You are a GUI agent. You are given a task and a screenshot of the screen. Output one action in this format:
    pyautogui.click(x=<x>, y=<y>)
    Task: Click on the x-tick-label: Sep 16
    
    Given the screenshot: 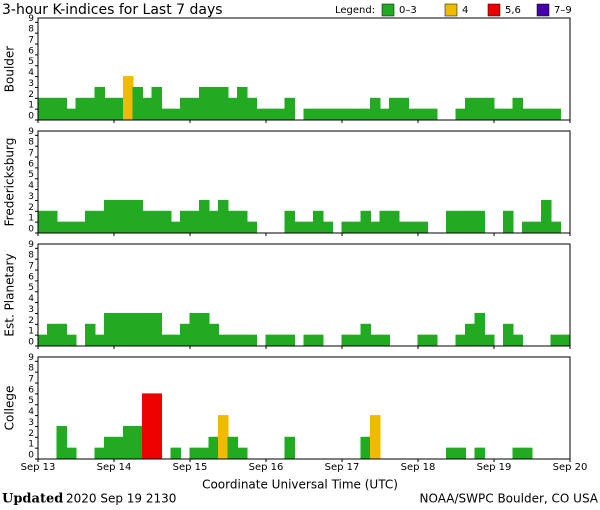 What is the action you would take?
    pyautogui.click(x=266, y=467)
    